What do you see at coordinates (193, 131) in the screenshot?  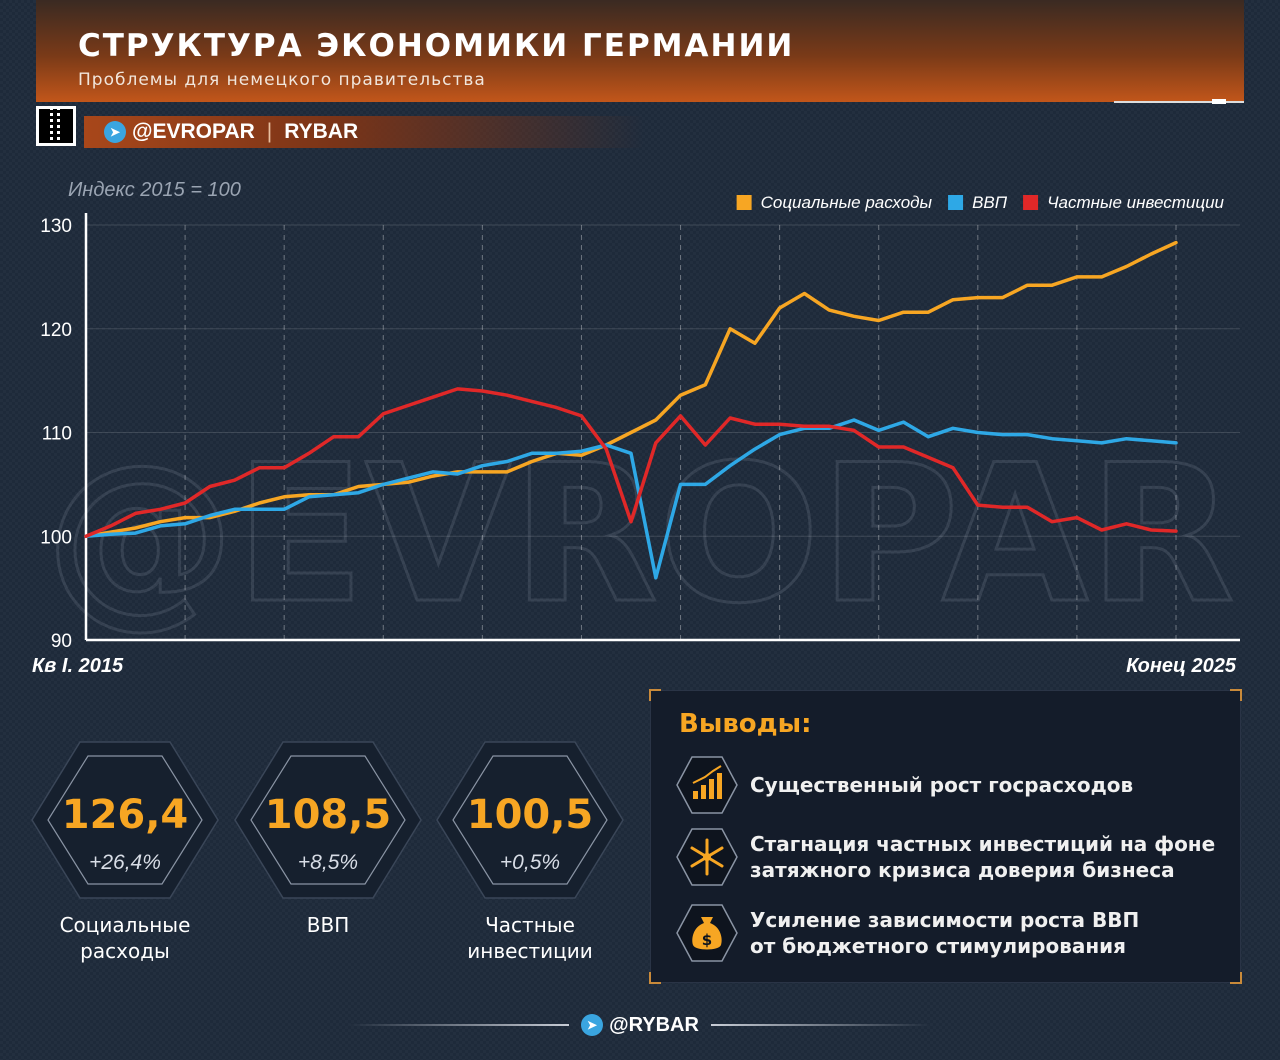 I see `brand-handle: @EVROPAR` at bounding box center [193, 131].